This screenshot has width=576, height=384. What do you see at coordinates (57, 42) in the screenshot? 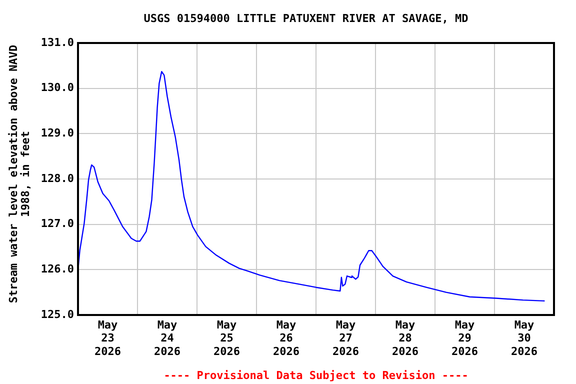
I see `y-tick-label: 131.0` at bounding box center [57, 42].